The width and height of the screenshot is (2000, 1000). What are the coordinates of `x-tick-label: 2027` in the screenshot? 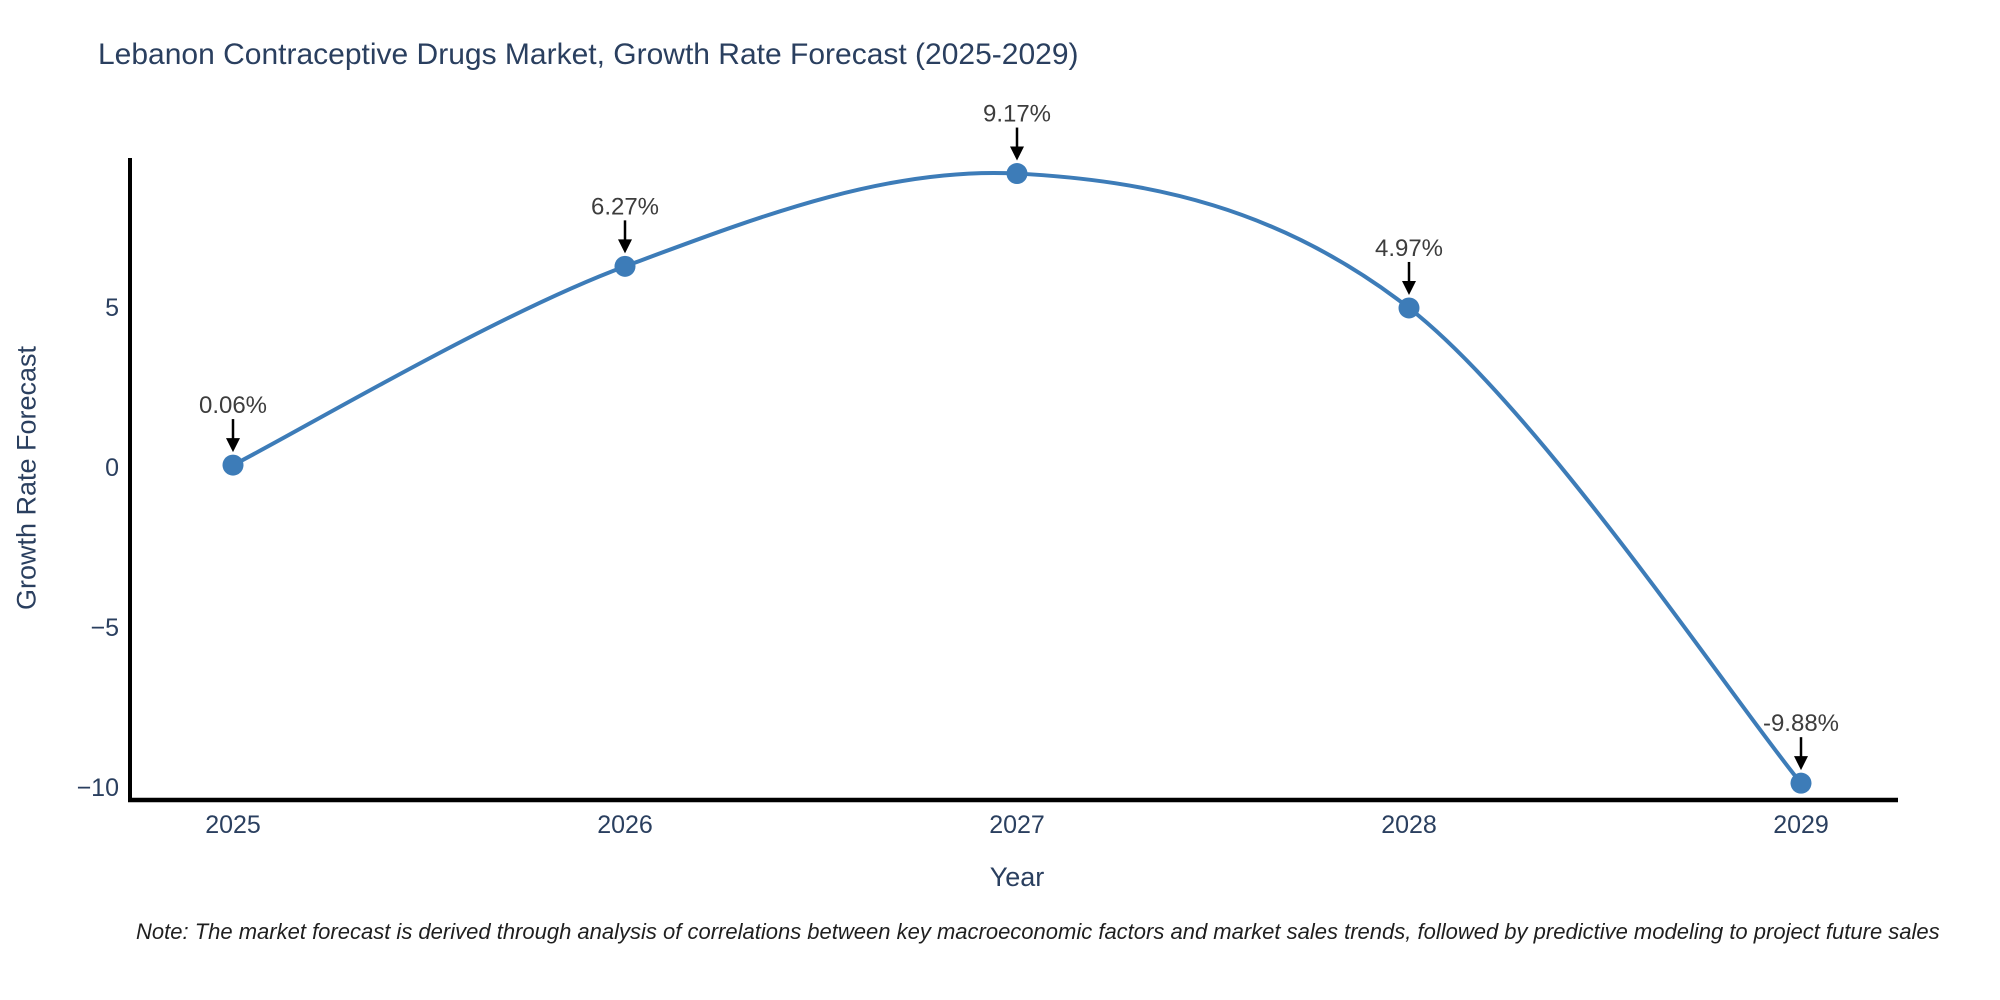 It's located at (1017, 825).